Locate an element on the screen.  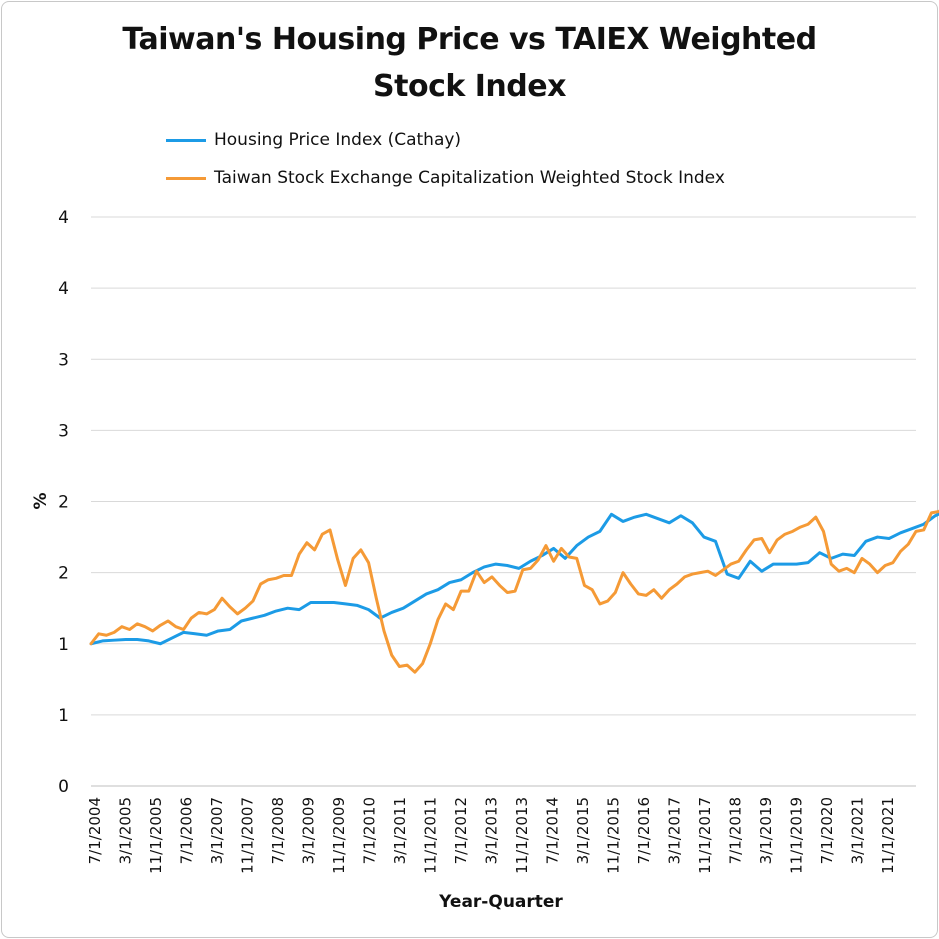
y-tick-label: 0 is located at coordinates (63, 787).